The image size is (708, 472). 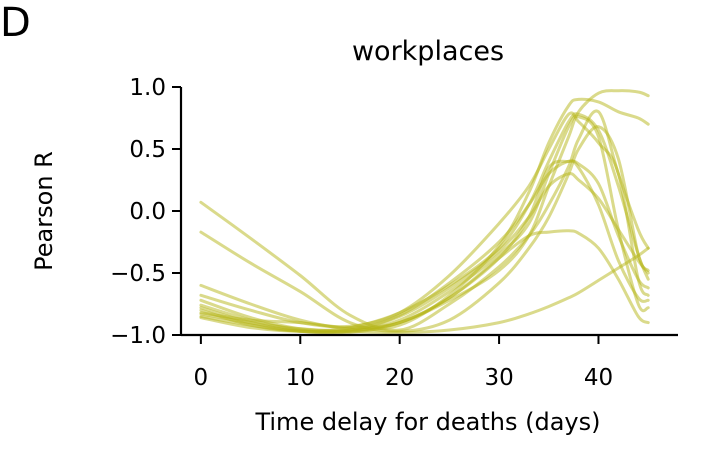 What do you see at coordinates (427, 422) in the screenshot?
I see `x-axis-label: Time delay for deaths (days)` at bounding box center [427, 422].